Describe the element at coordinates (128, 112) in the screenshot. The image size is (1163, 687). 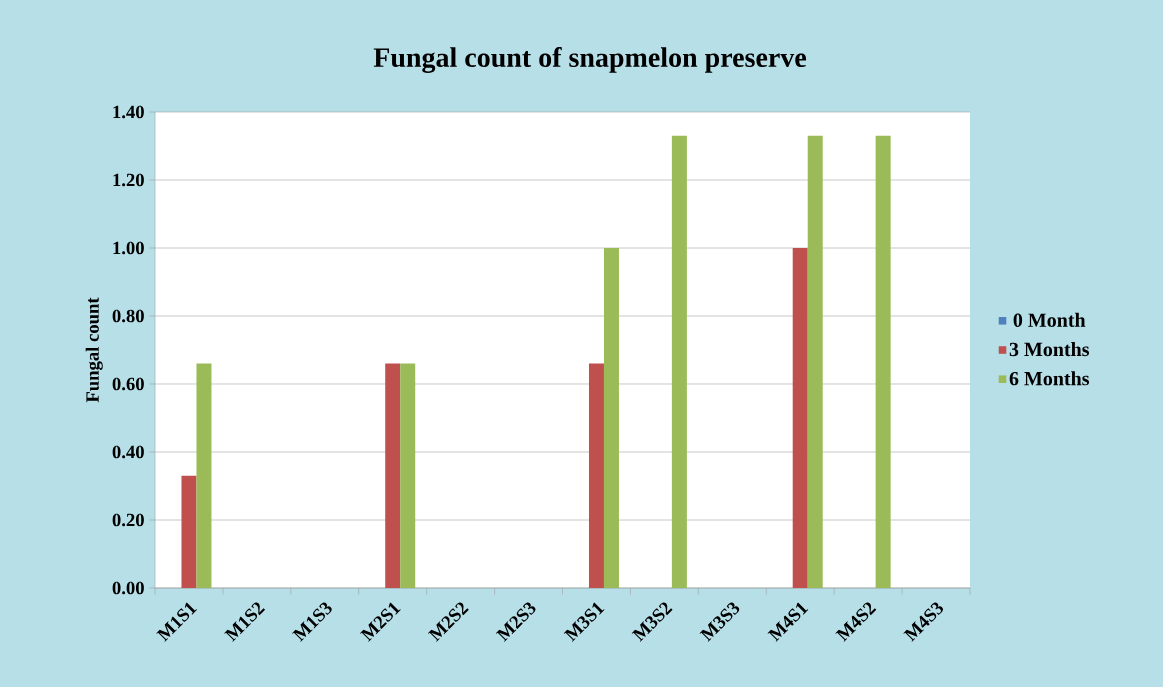
I see `y-tick-label: 1.40` at that location.